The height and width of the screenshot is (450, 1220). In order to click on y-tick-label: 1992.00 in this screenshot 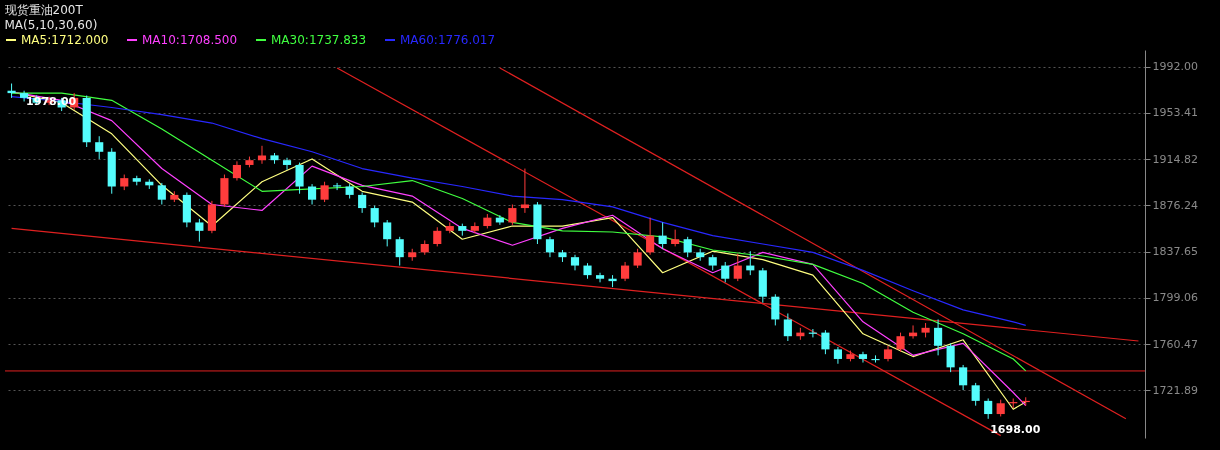, I will do `click(1175, 67)`.